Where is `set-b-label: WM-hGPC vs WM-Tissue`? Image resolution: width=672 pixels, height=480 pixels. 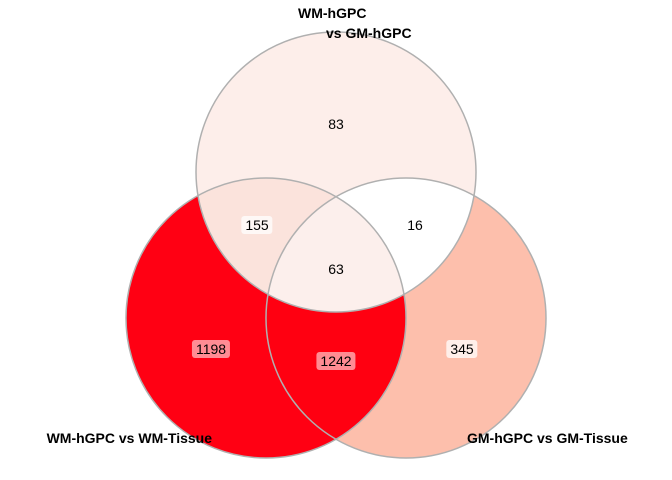 set-b-label: WM-hGPC vs WM-Tissue is located at coordinates (129, 438).